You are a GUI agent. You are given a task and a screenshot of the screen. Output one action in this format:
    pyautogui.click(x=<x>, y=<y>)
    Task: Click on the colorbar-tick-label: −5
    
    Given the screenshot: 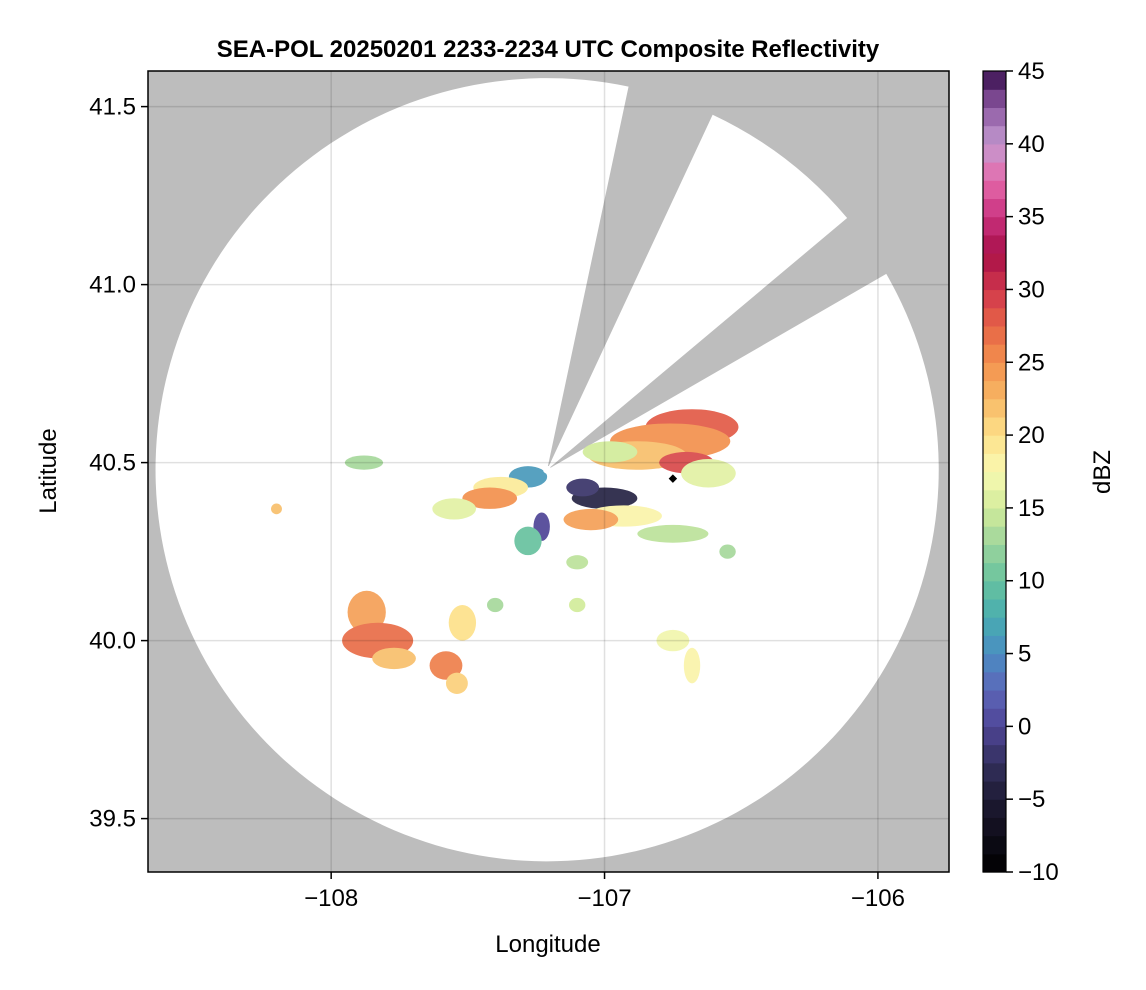 What is the action you would take?
    pyautogui.click(x=1031, y=799)
    